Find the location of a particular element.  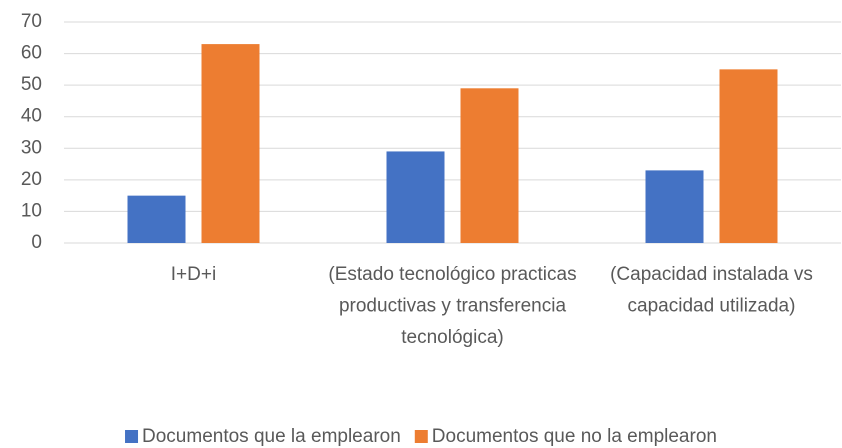

y-tick-label: 30 is located at coordinates (31, 147).